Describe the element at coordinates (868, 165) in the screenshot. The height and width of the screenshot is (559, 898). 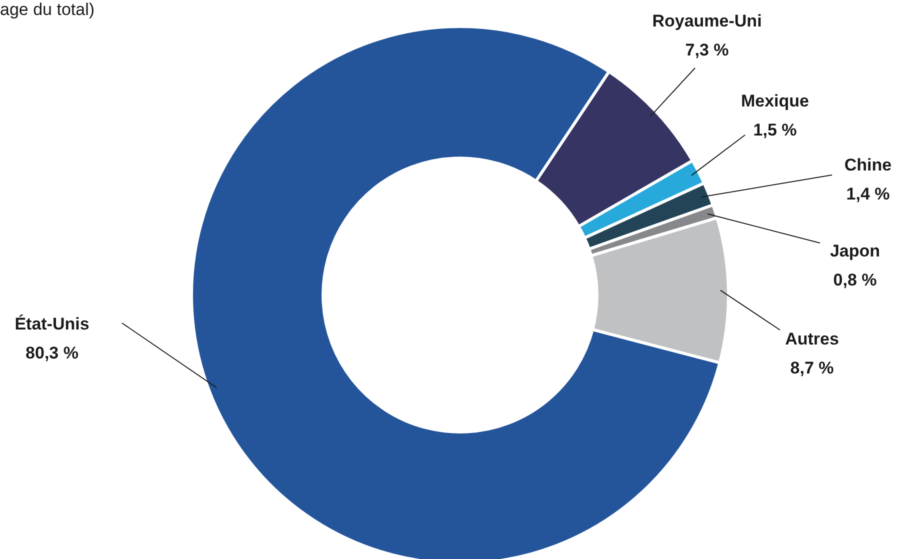
I see `slice-label: Chine` at that location.